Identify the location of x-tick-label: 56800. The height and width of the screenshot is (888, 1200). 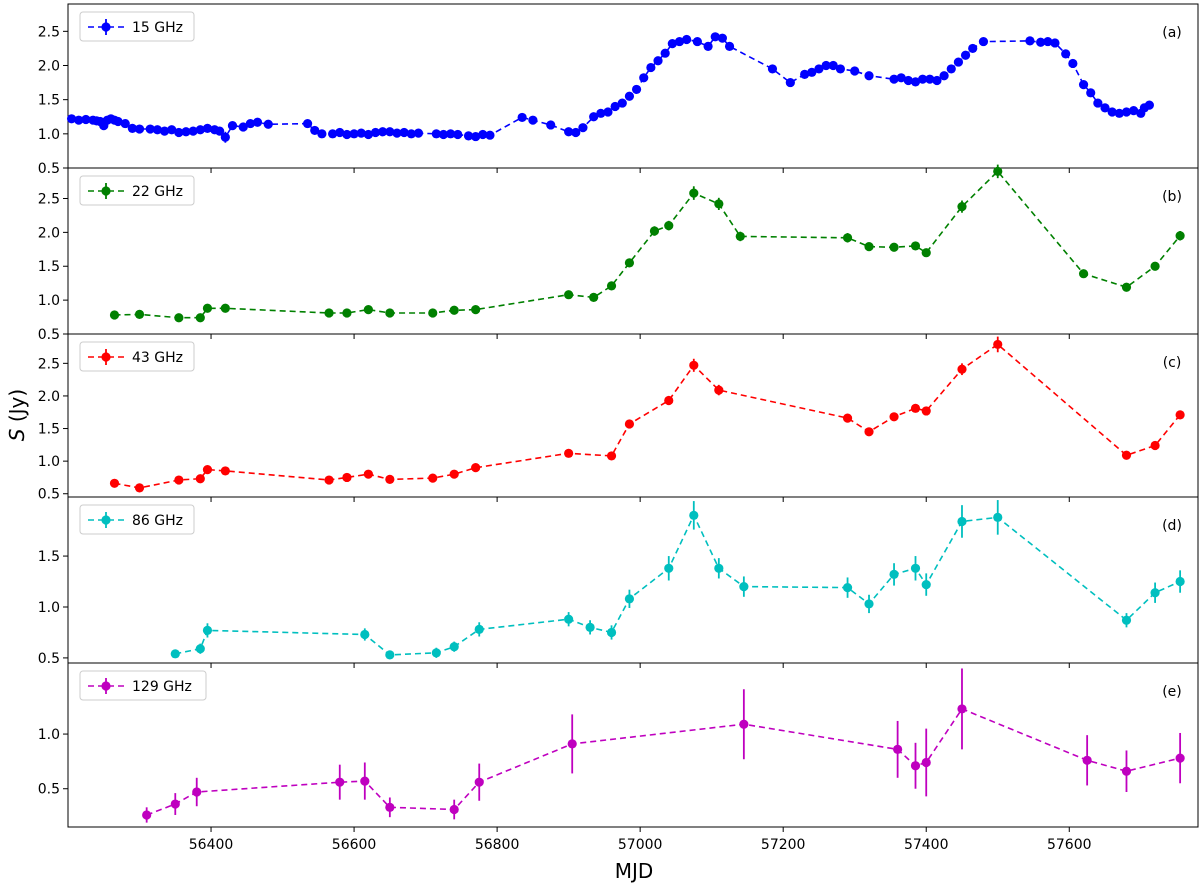
(497, 845).